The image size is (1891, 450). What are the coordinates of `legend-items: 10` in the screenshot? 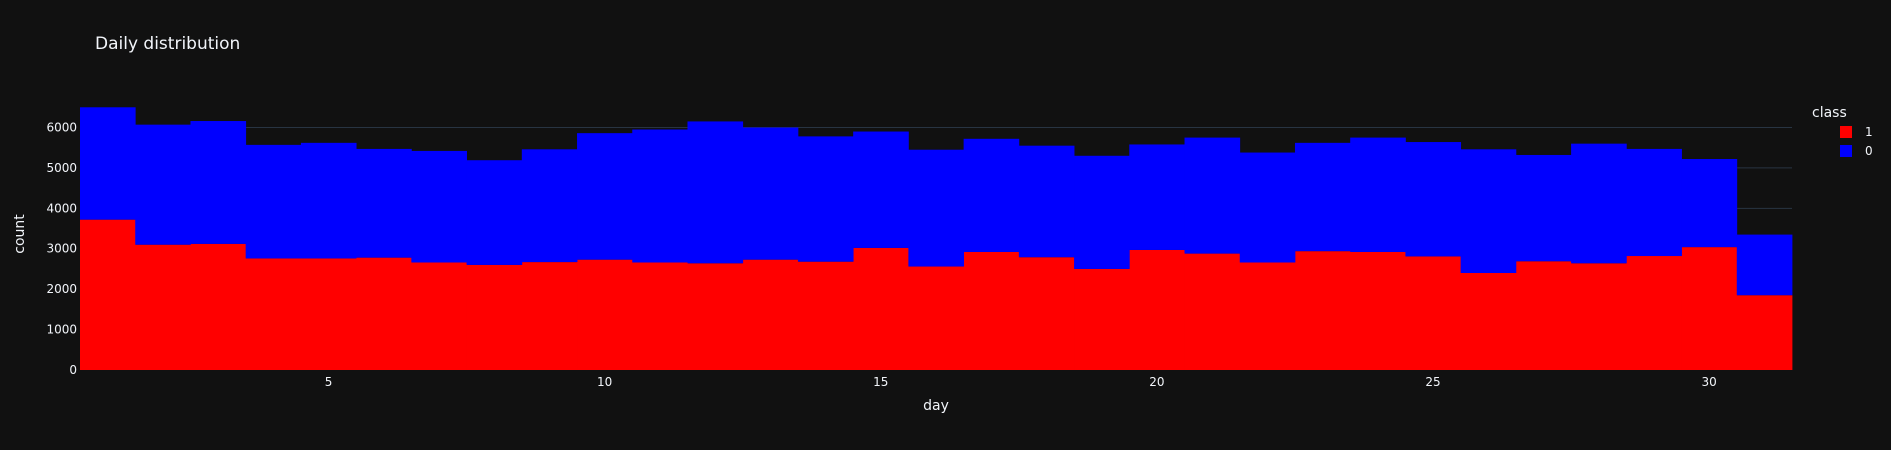 It's located at (1856, 141).